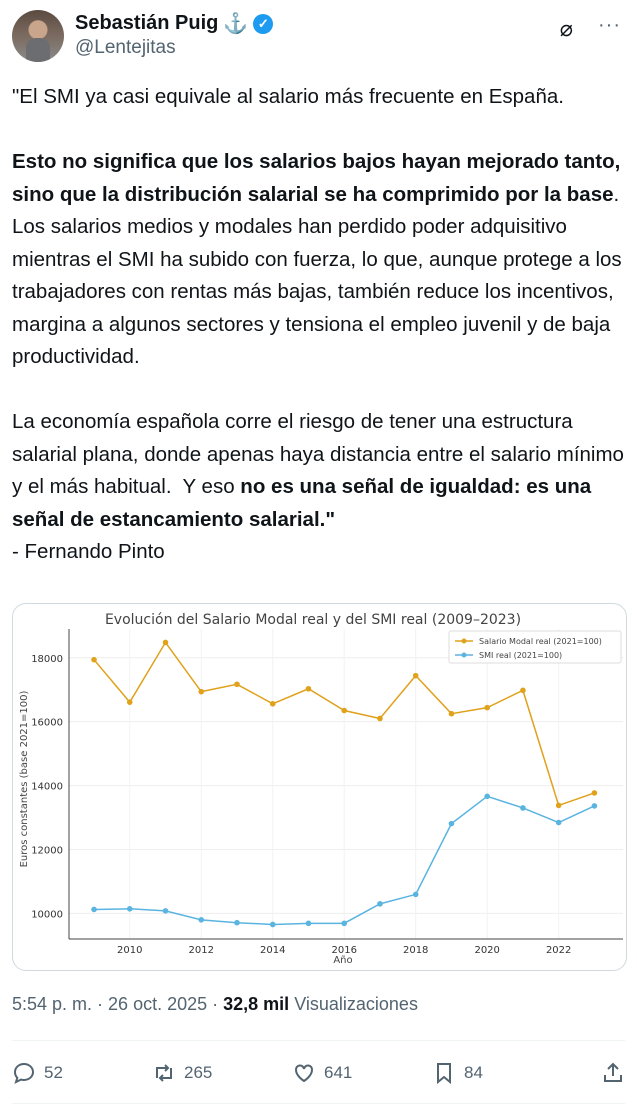  I want to click on x-tick-label: 2018, so click(415, 950).